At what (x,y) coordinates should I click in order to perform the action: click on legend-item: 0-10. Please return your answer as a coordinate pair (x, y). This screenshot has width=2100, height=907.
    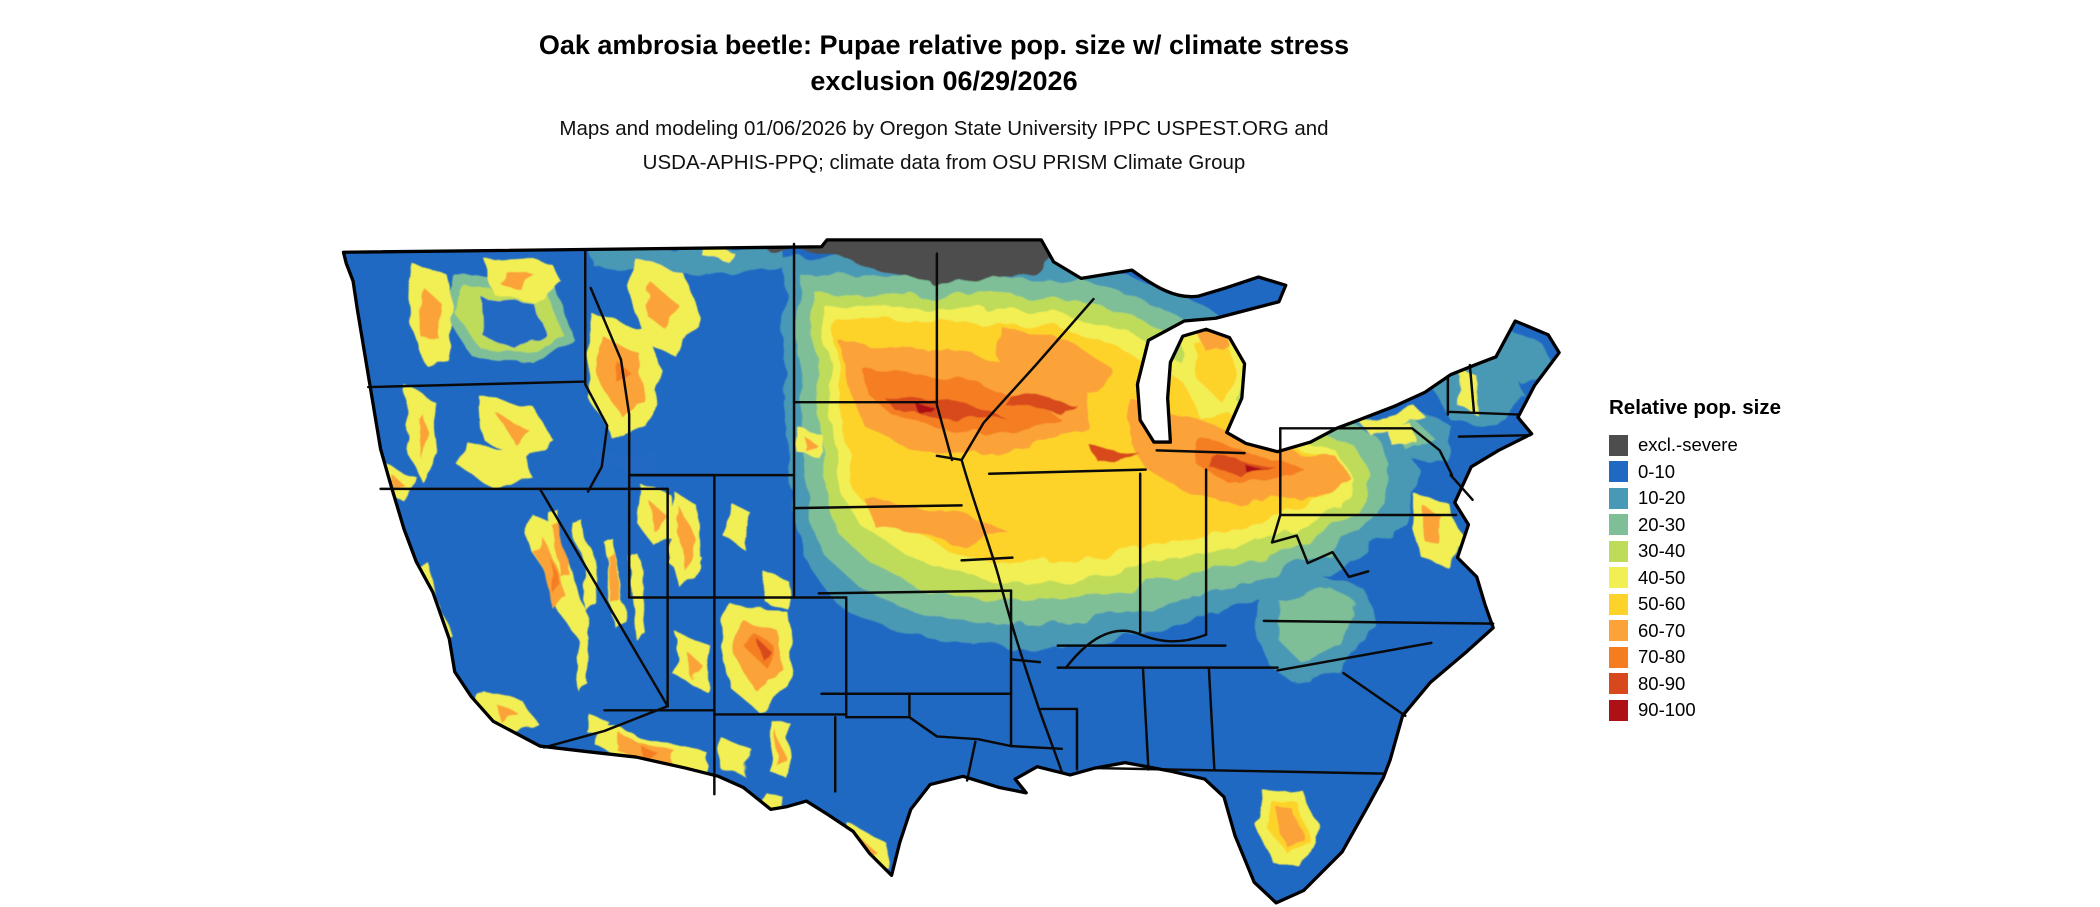
    Looking at the image, I should click on (1739, 472).